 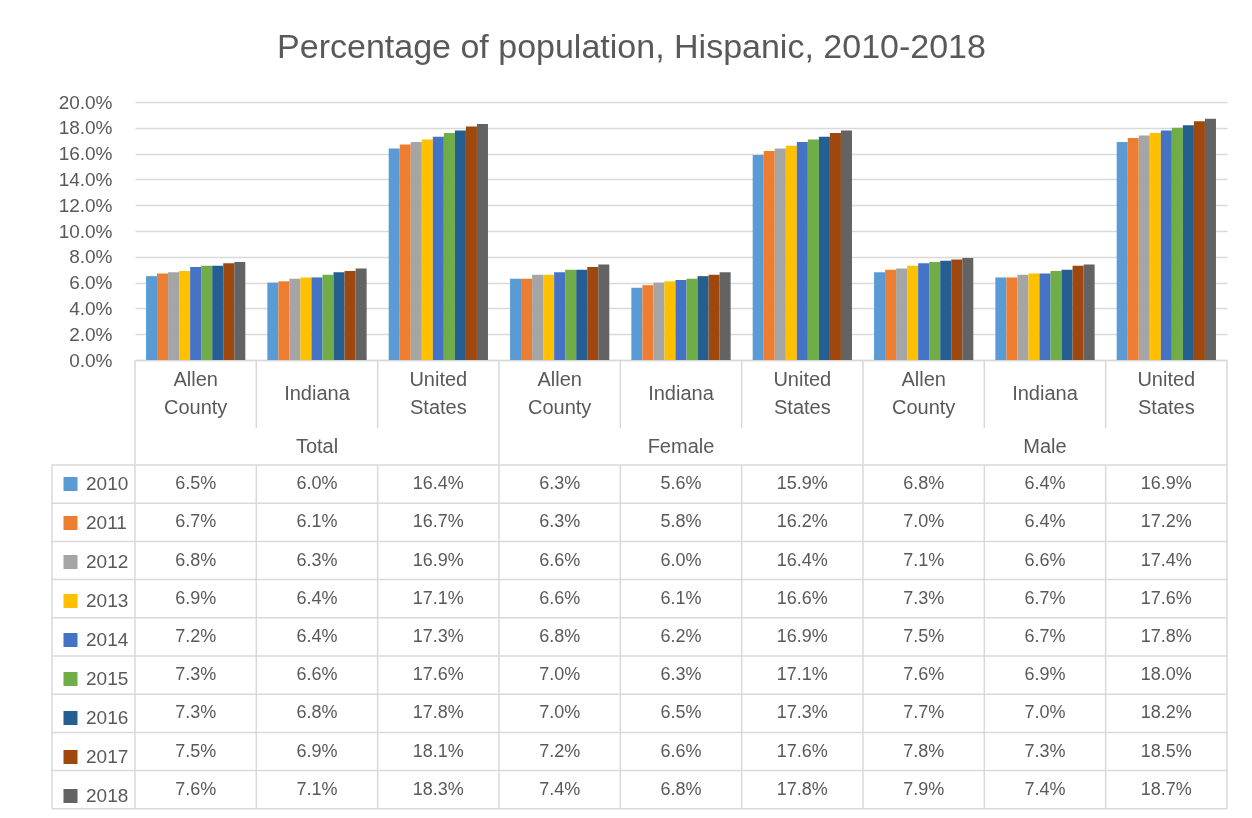 I want to click on y-tick-label: 20.0%, so click(x=85, y=102).